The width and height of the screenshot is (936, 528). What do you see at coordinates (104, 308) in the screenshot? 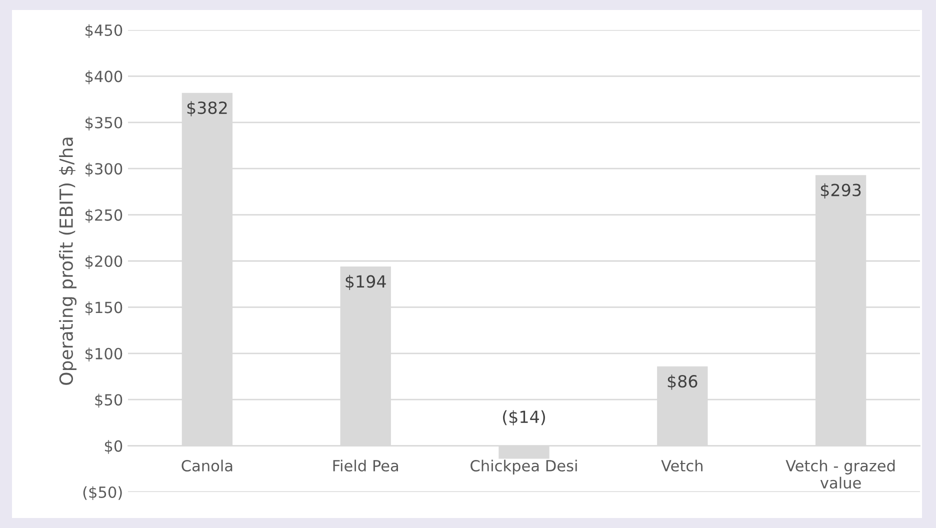
I see `y-tick-label: $150` at bounding box center [104, 308].